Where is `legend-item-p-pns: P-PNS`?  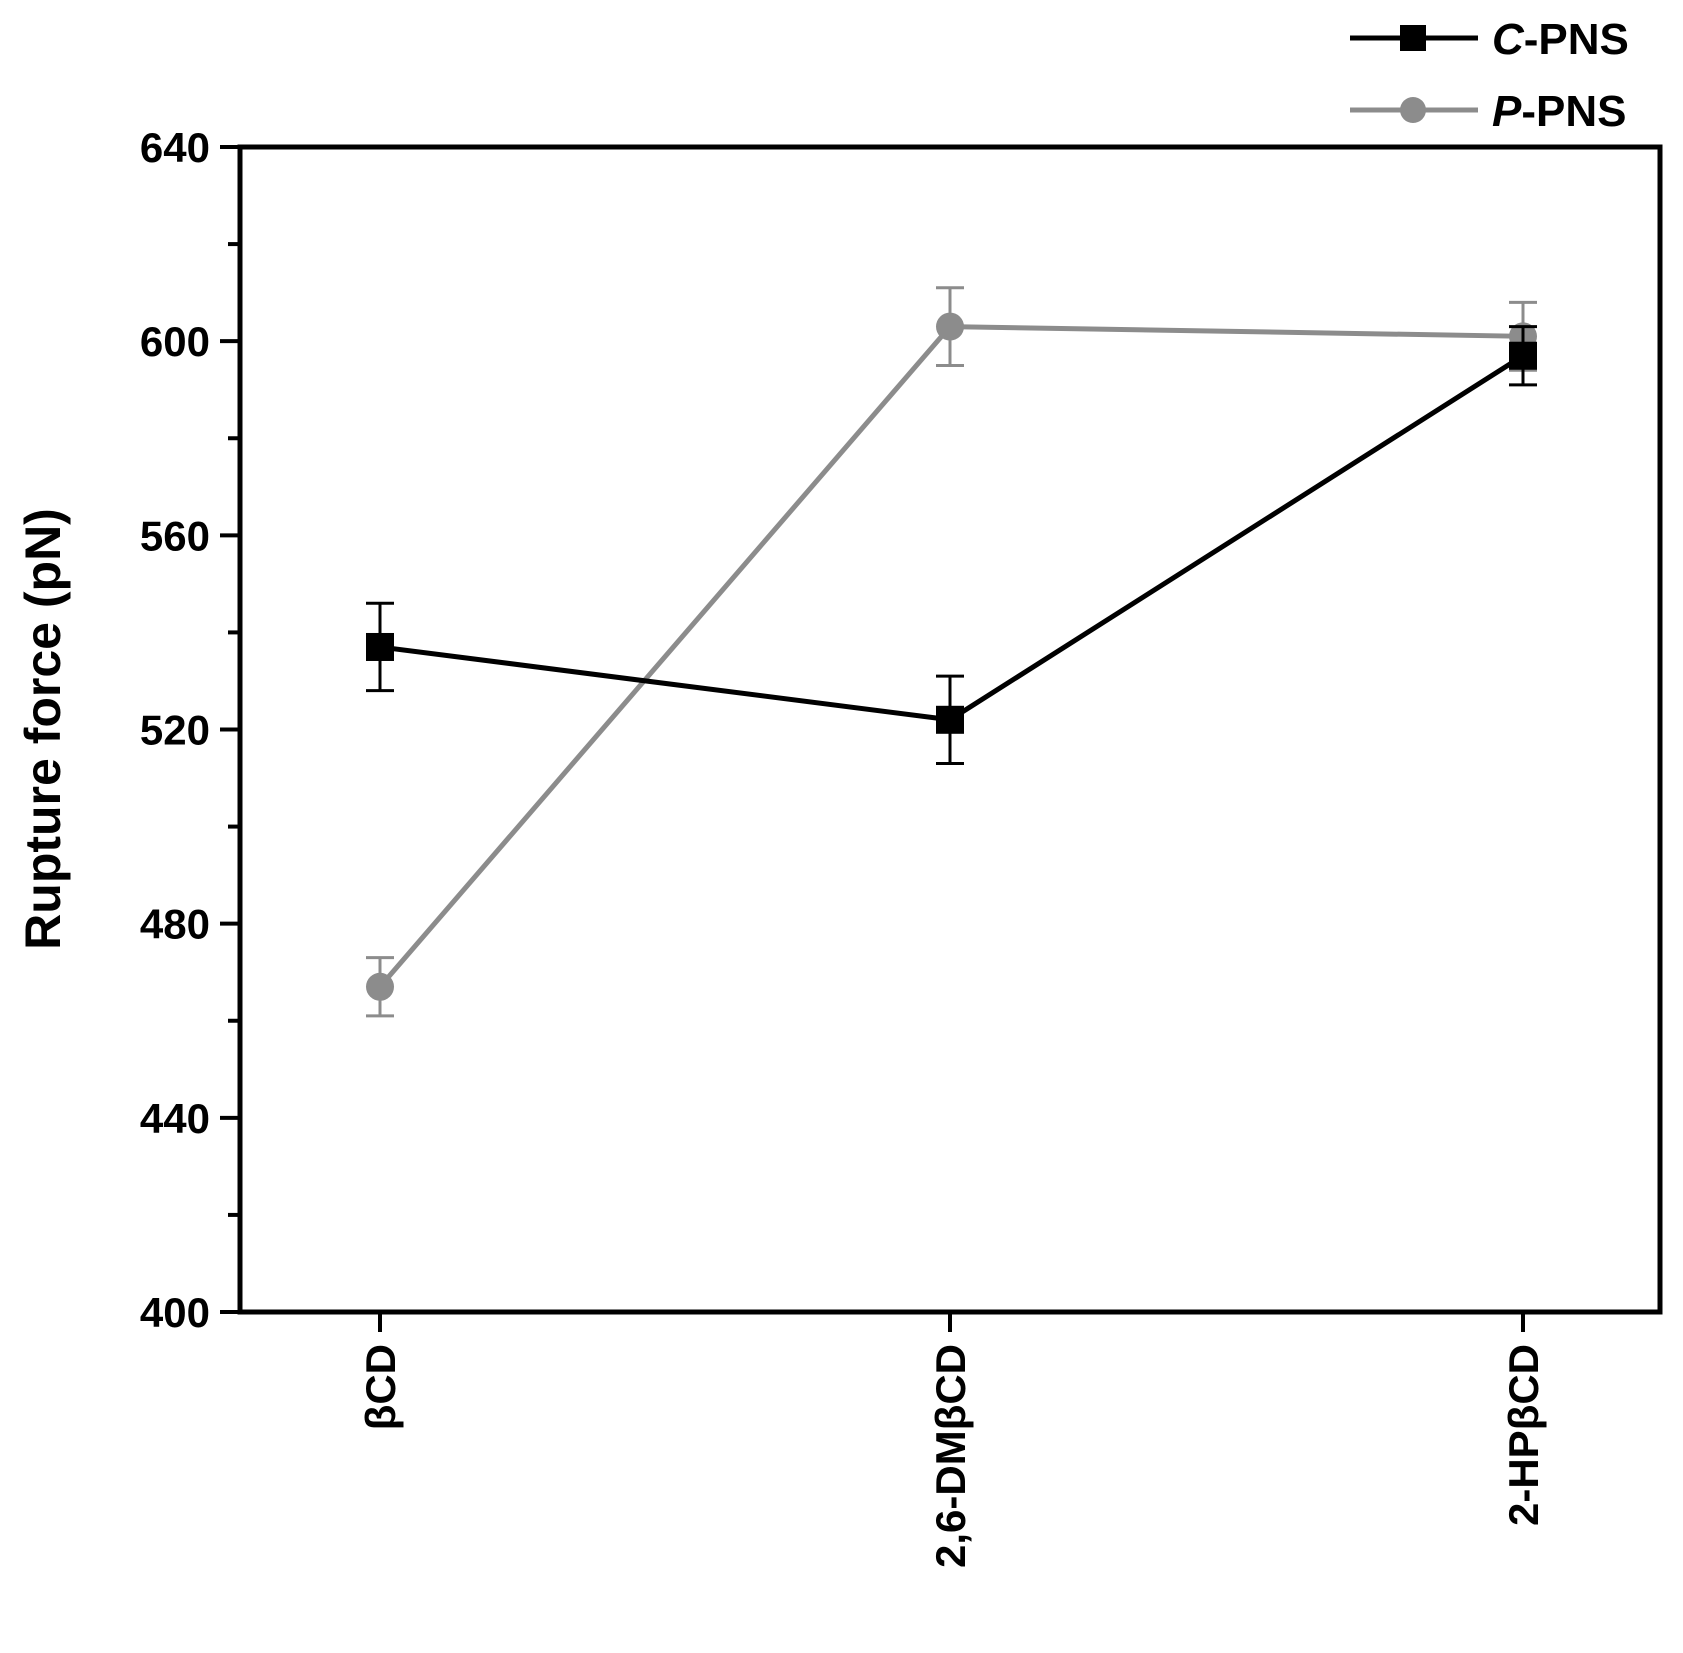
legend-item-p-pns: P-PNS is located at coordinates (1488, 111).